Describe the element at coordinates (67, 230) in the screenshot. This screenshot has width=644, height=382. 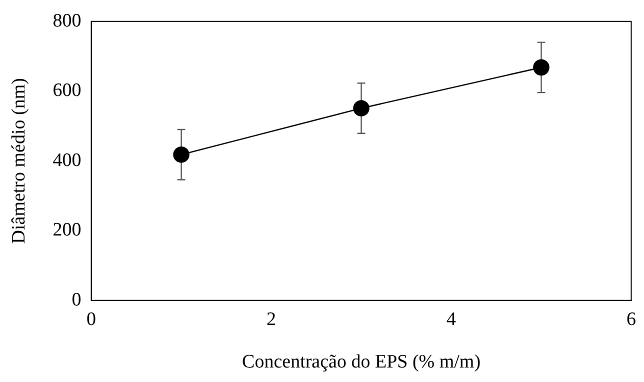
I see `y-tick-label: 200` at that location.